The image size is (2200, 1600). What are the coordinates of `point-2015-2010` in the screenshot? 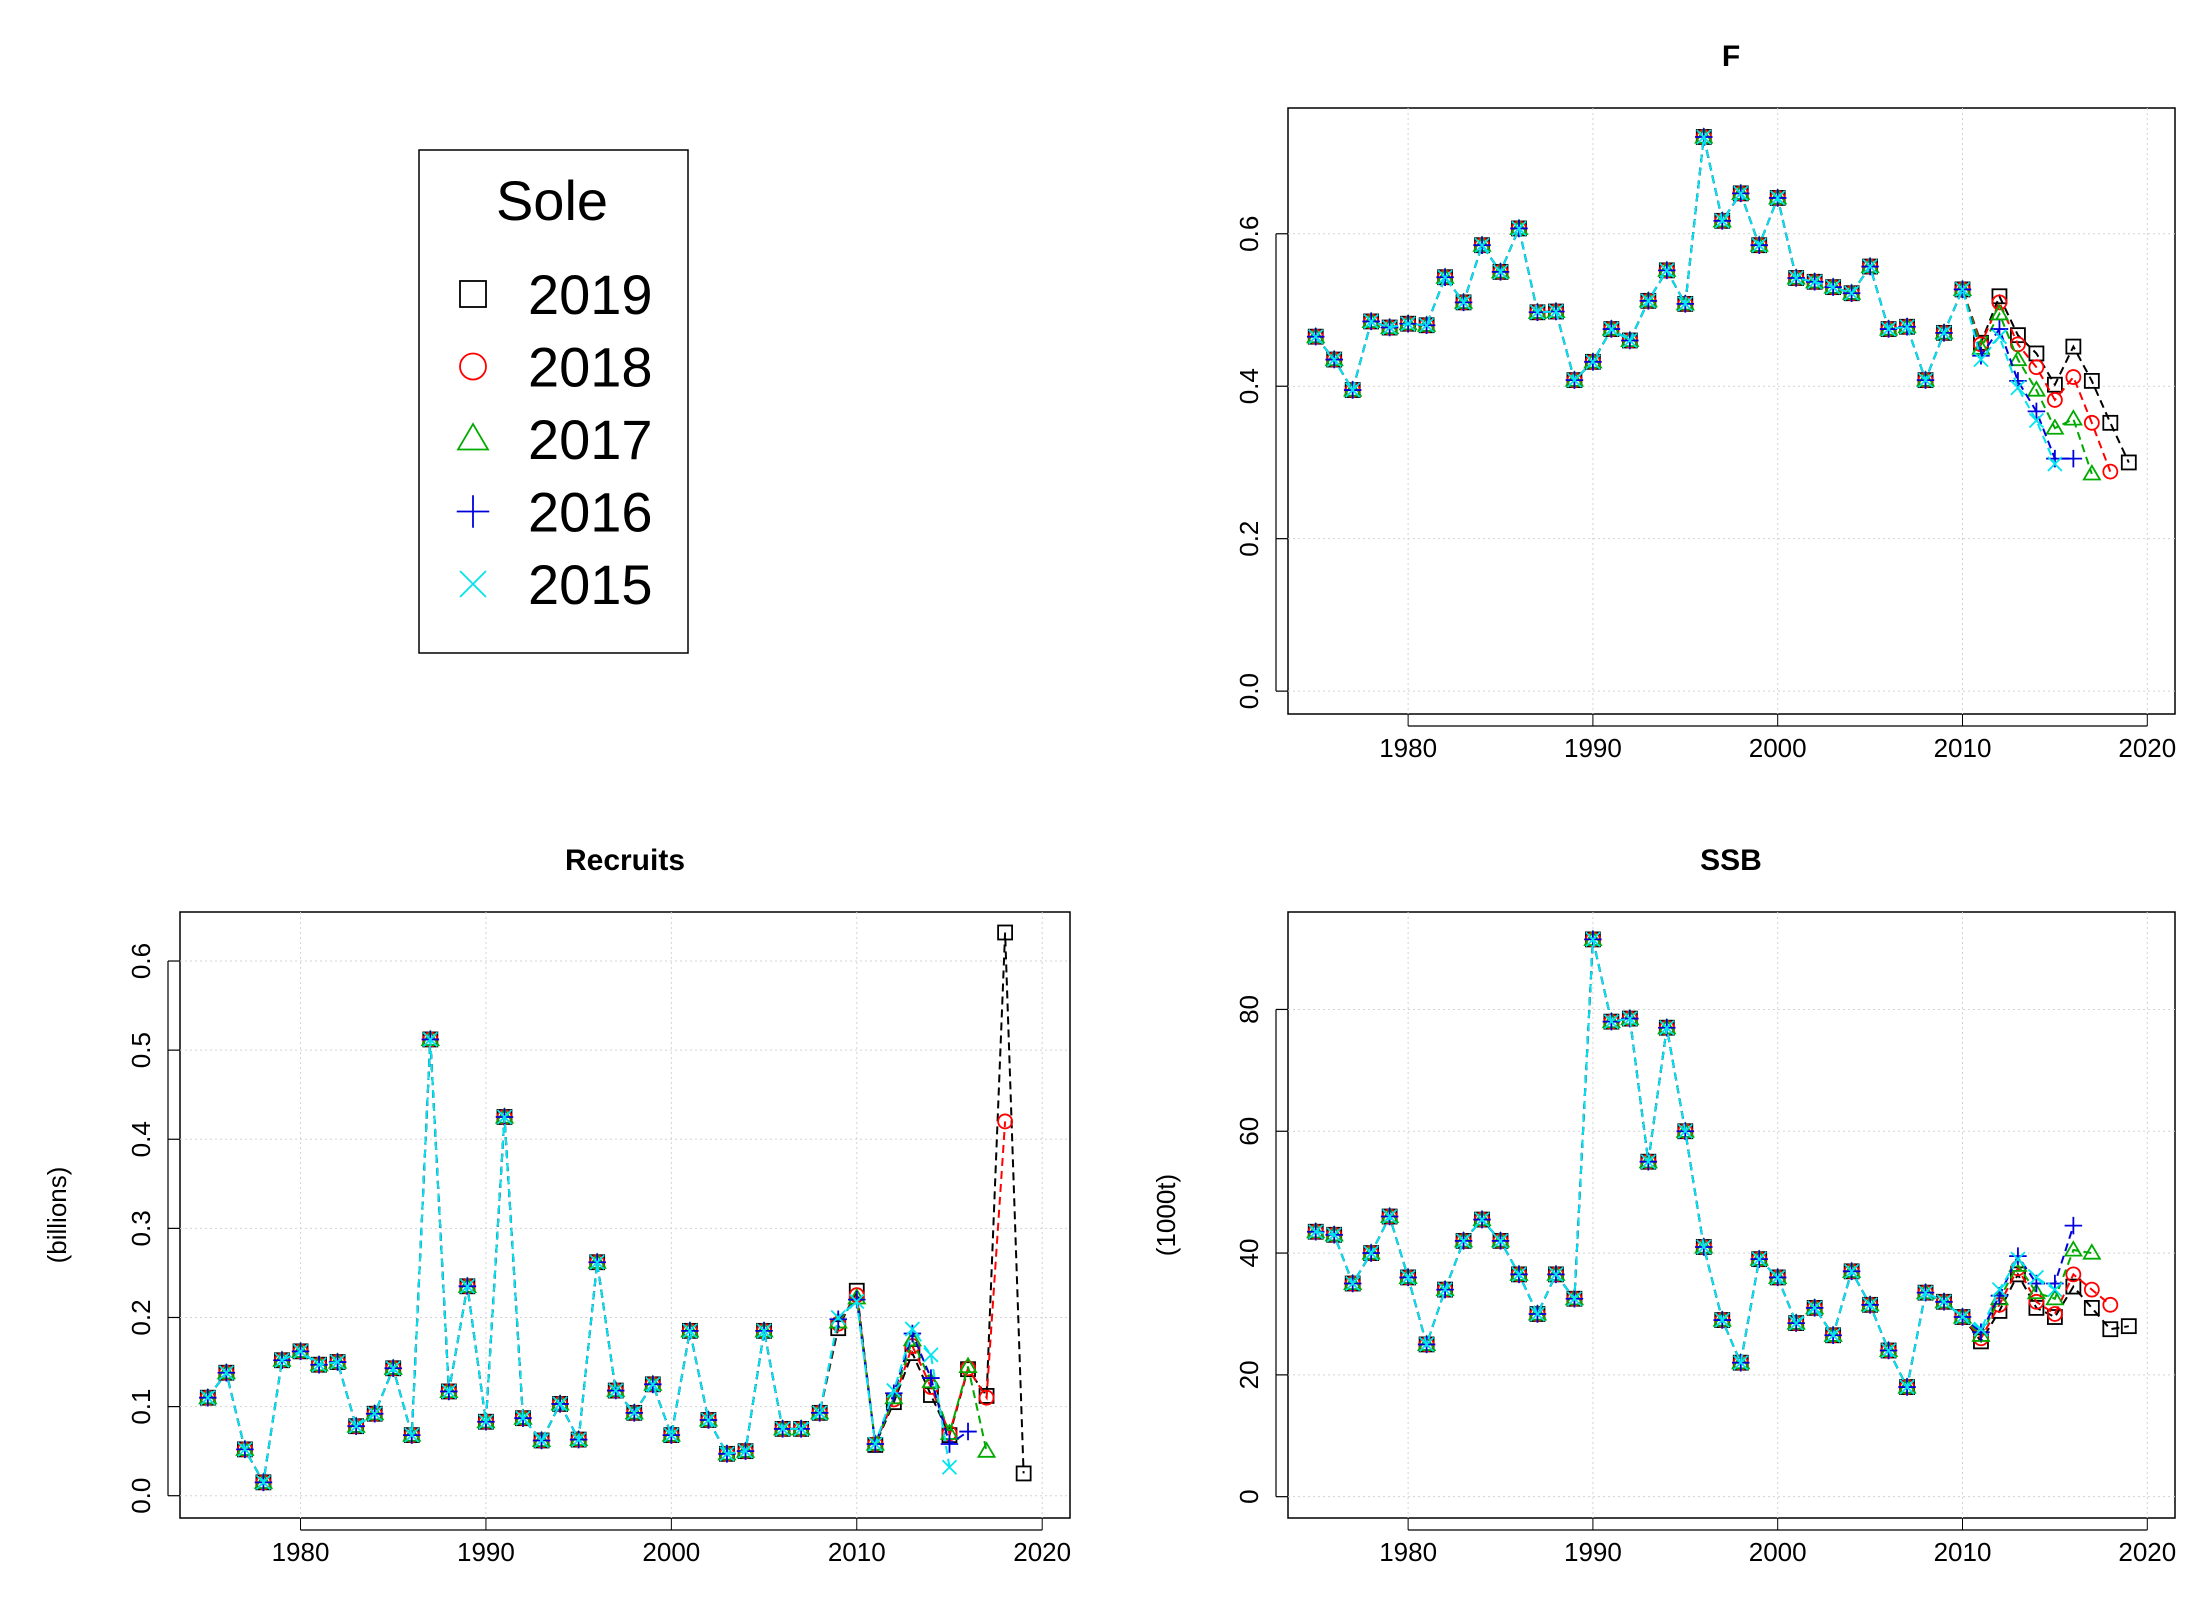 It's located at (857, 1301).